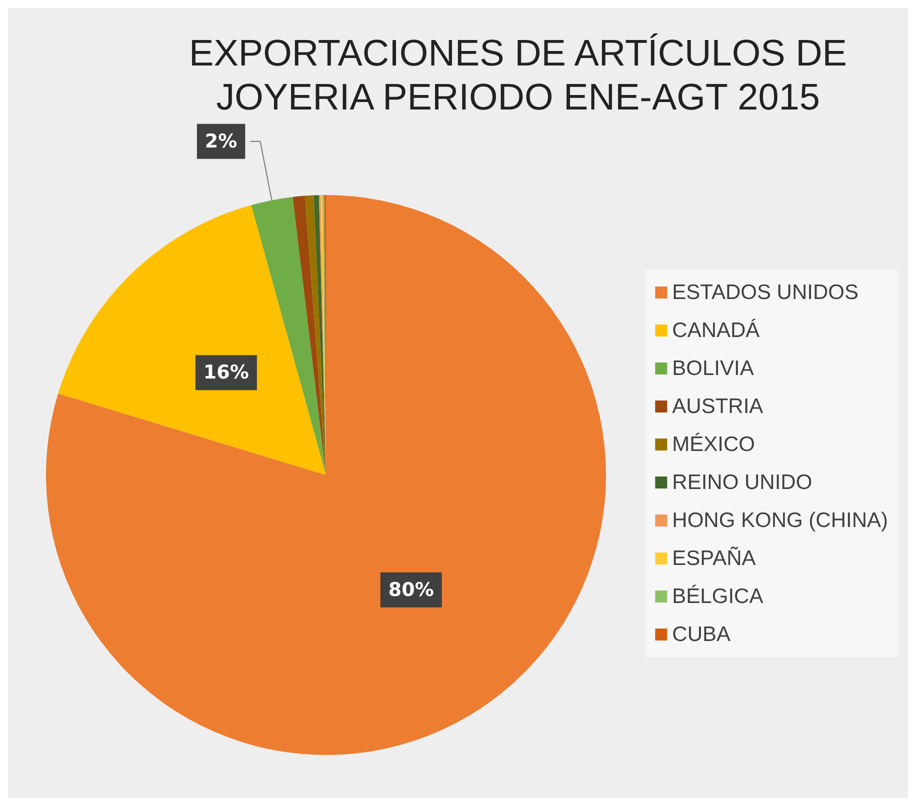  What do you see at coordinates (714, 558) in the screenshot?
I see `legend-label: ESPAÑA` at bounding box center [714, 558].